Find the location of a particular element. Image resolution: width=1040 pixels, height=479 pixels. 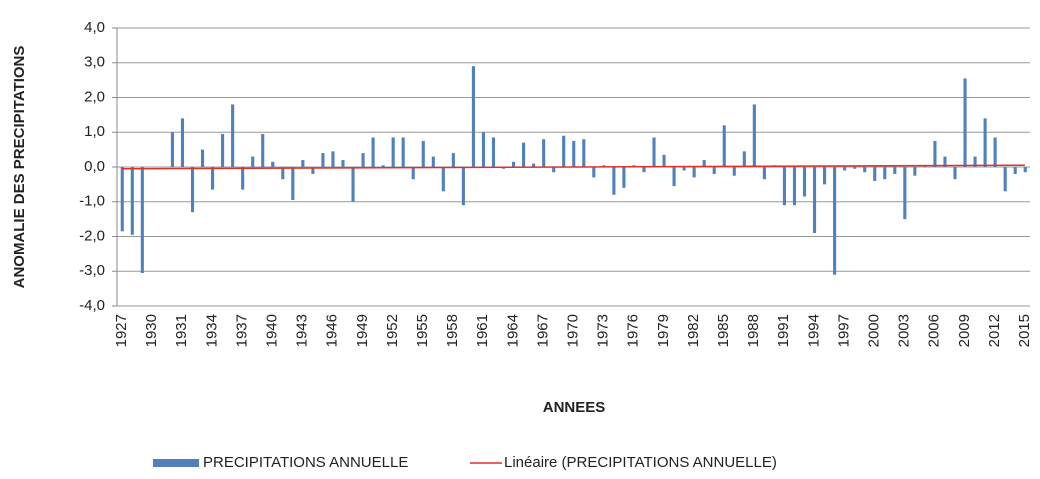

legend-label: Linéaire (PRECIPITATIONS ANNUELLE) is located at coordinates (640, 462).